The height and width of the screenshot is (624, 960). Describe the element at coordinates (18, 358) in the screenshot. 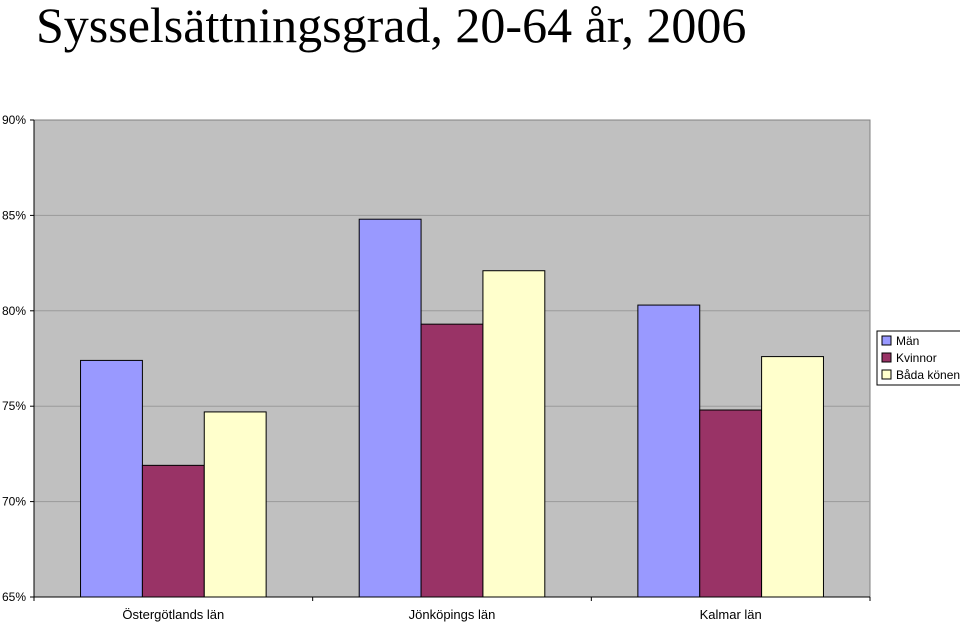

I see `y-axis-ticks: 90% 85% 80% 75% 70% 65%` at that location.